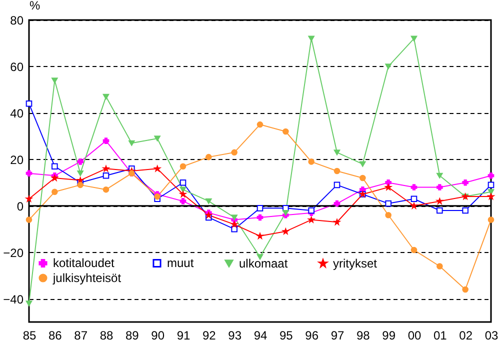  What do you see at coordinates (355, 263) in the screenshot?
I see `legend-label: yritykset` at bounding box center [355, 263].